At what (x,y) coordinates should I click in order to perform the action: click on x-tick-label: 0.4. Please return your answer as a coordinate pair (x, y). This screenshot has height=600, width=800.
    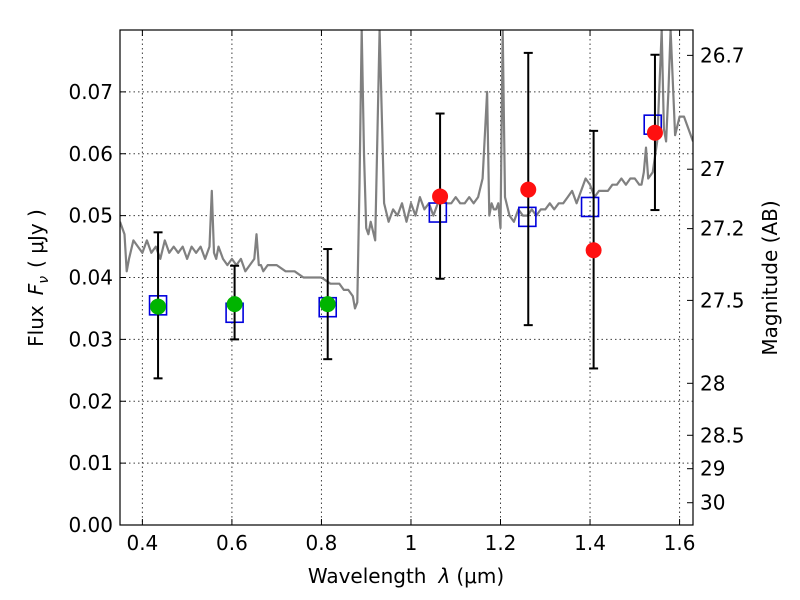
    Looking at the image, I should click on (142, 543).